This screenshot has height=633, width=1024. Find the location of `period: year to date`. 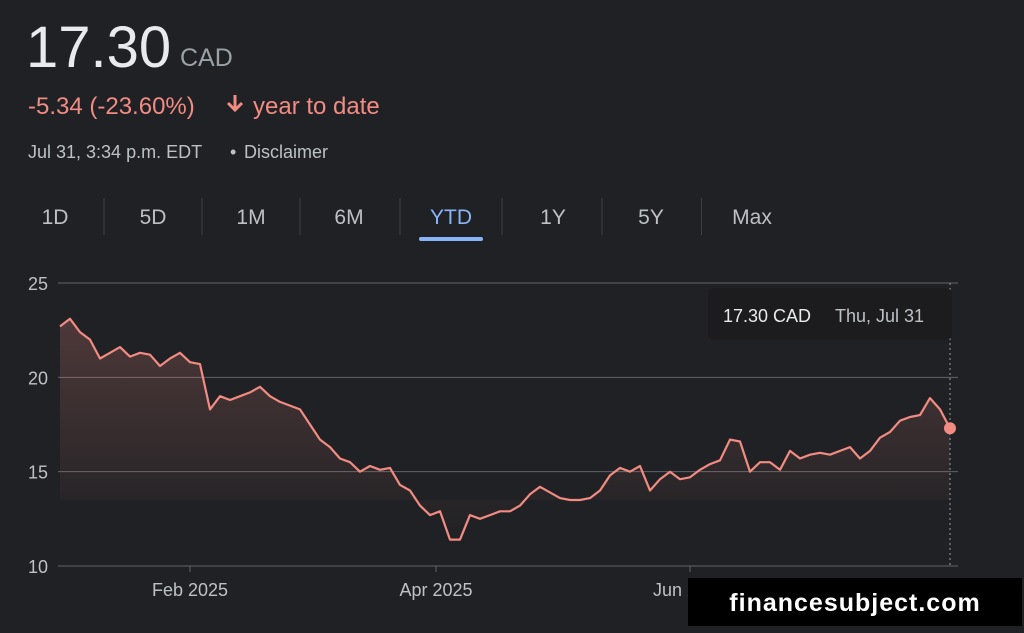

period: year to date is located at coordinates (316, 106).